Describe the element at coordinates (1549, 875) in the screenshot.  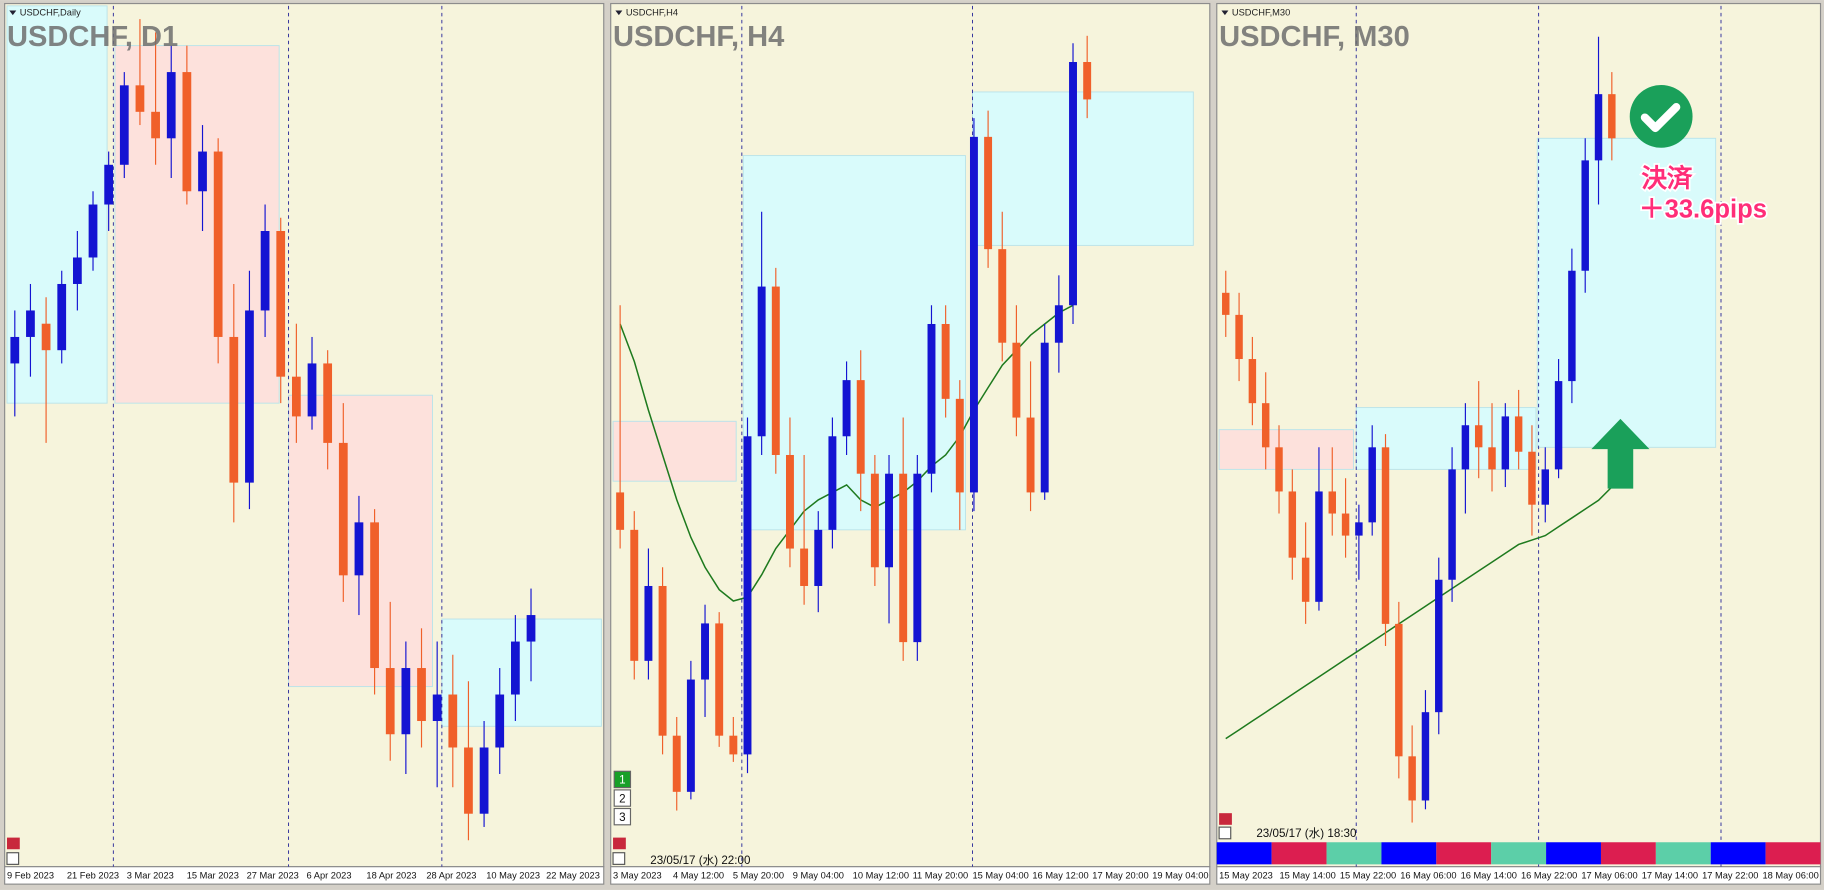
I see `x-tick-label: 16 May 22:00` at that location.